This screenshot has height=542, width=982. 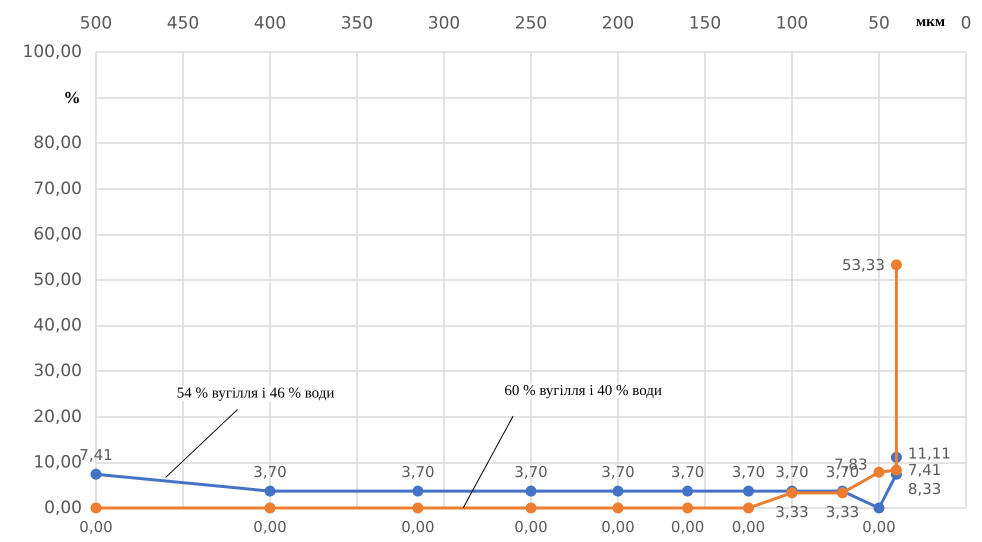 I want to click on x-tick-label: 0, so click(x=966, y=24).